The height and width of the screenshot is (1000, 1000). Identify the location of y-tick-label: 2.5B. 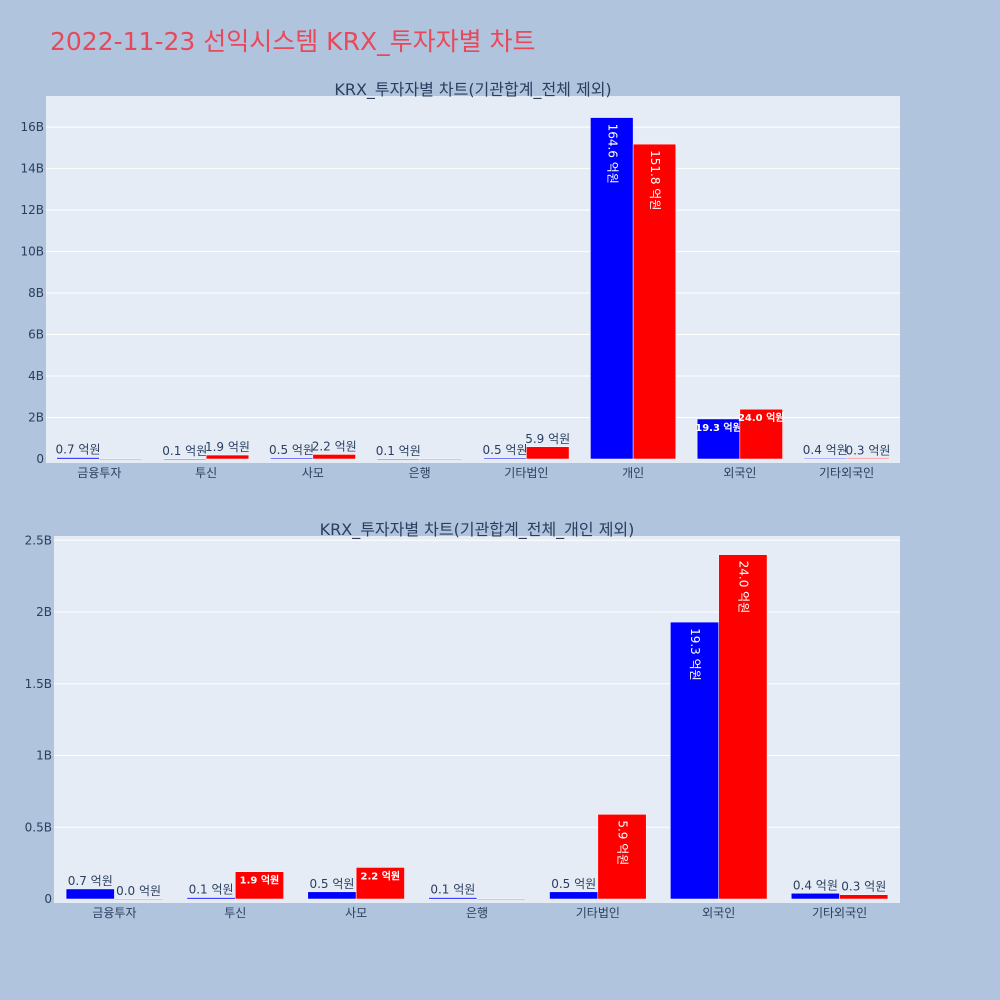
(38, 540).